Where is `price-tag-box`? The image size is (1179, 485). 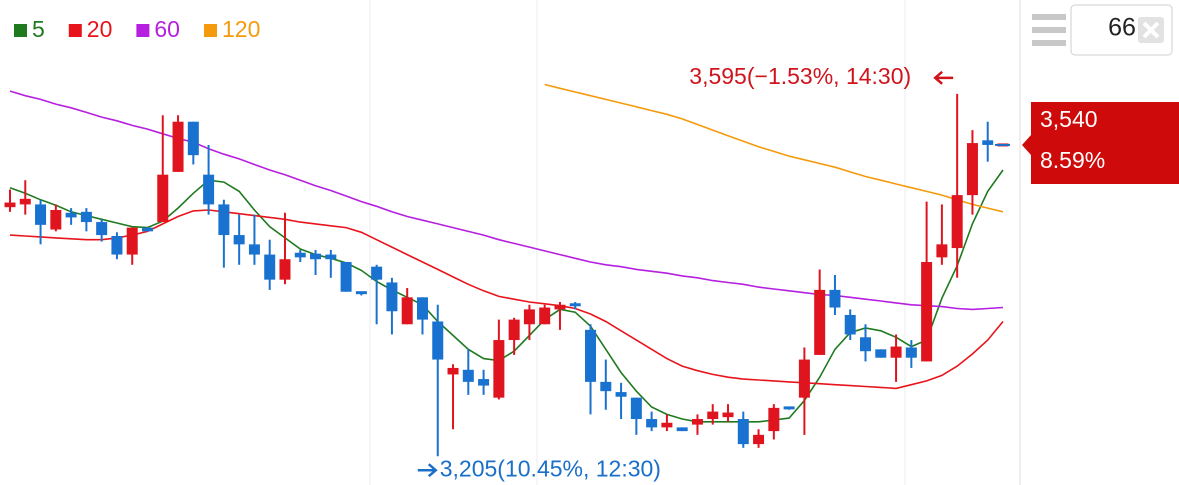 price-tag-box is located at coordinates (1100, 142).